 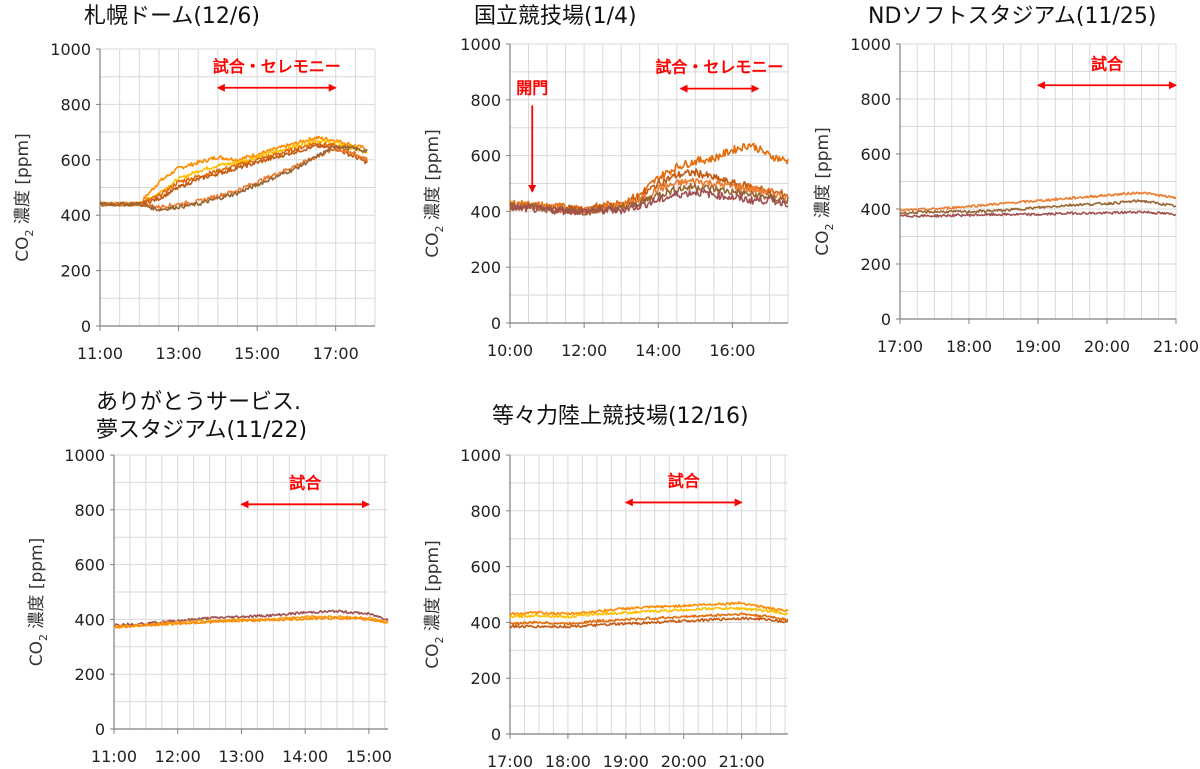 What do you see at coordinates (172, 16) in the screenshot?
I see `chart-title-sapporo: 札幌ドーム(12/6)` at bounding box center [172, 16].